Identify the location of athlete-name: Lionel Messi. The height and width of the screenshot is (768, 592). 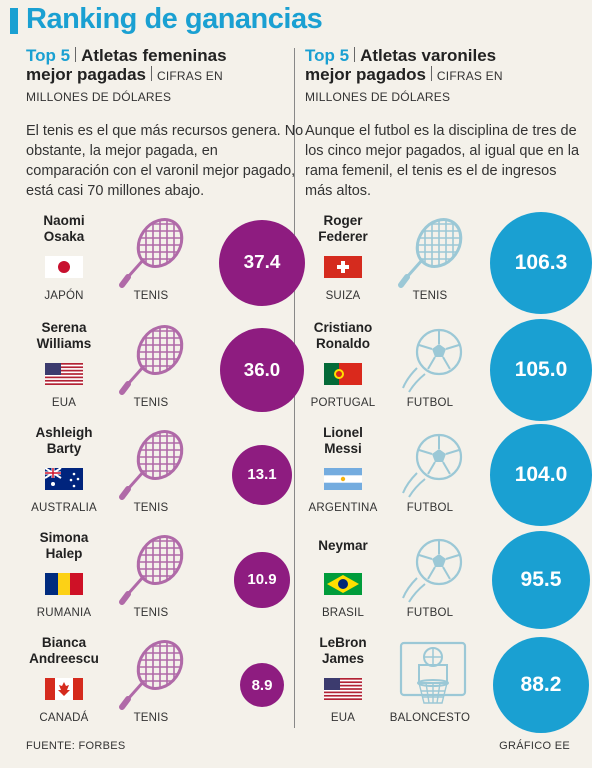
(343, 441).